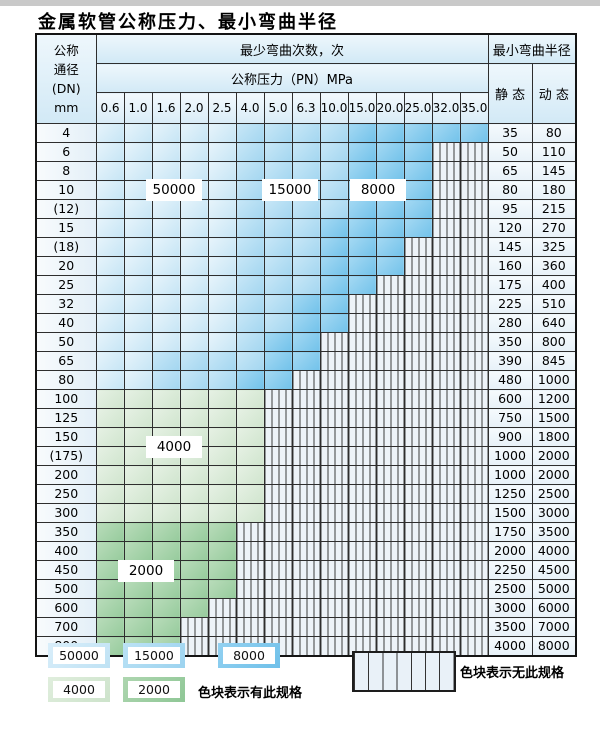 This screenshot has width=600, height=743. What do you see at coordinates (554, 627) in the screenshot?
I see `dynamic-radius-cell: 7000` at bounding box center [554, 627].